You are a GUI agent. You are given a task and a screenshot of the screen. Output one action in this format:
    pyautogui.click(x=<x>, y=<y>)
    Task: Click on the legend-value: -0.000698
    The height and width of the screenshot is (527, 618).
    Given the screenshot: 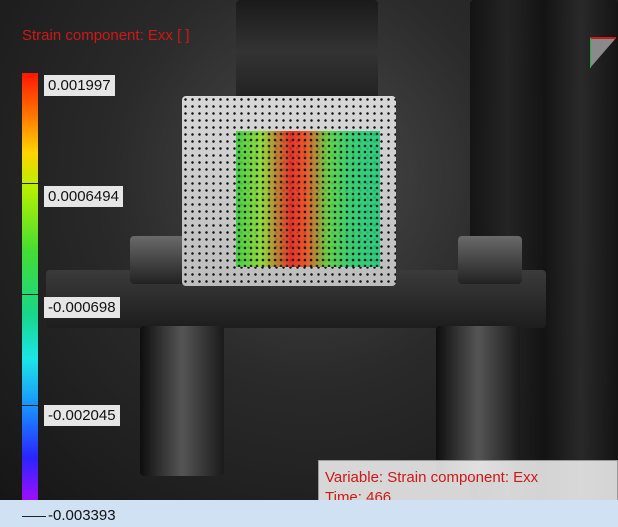 What is the action you would take?
    pyautogui.click(x=82, y=307)
    